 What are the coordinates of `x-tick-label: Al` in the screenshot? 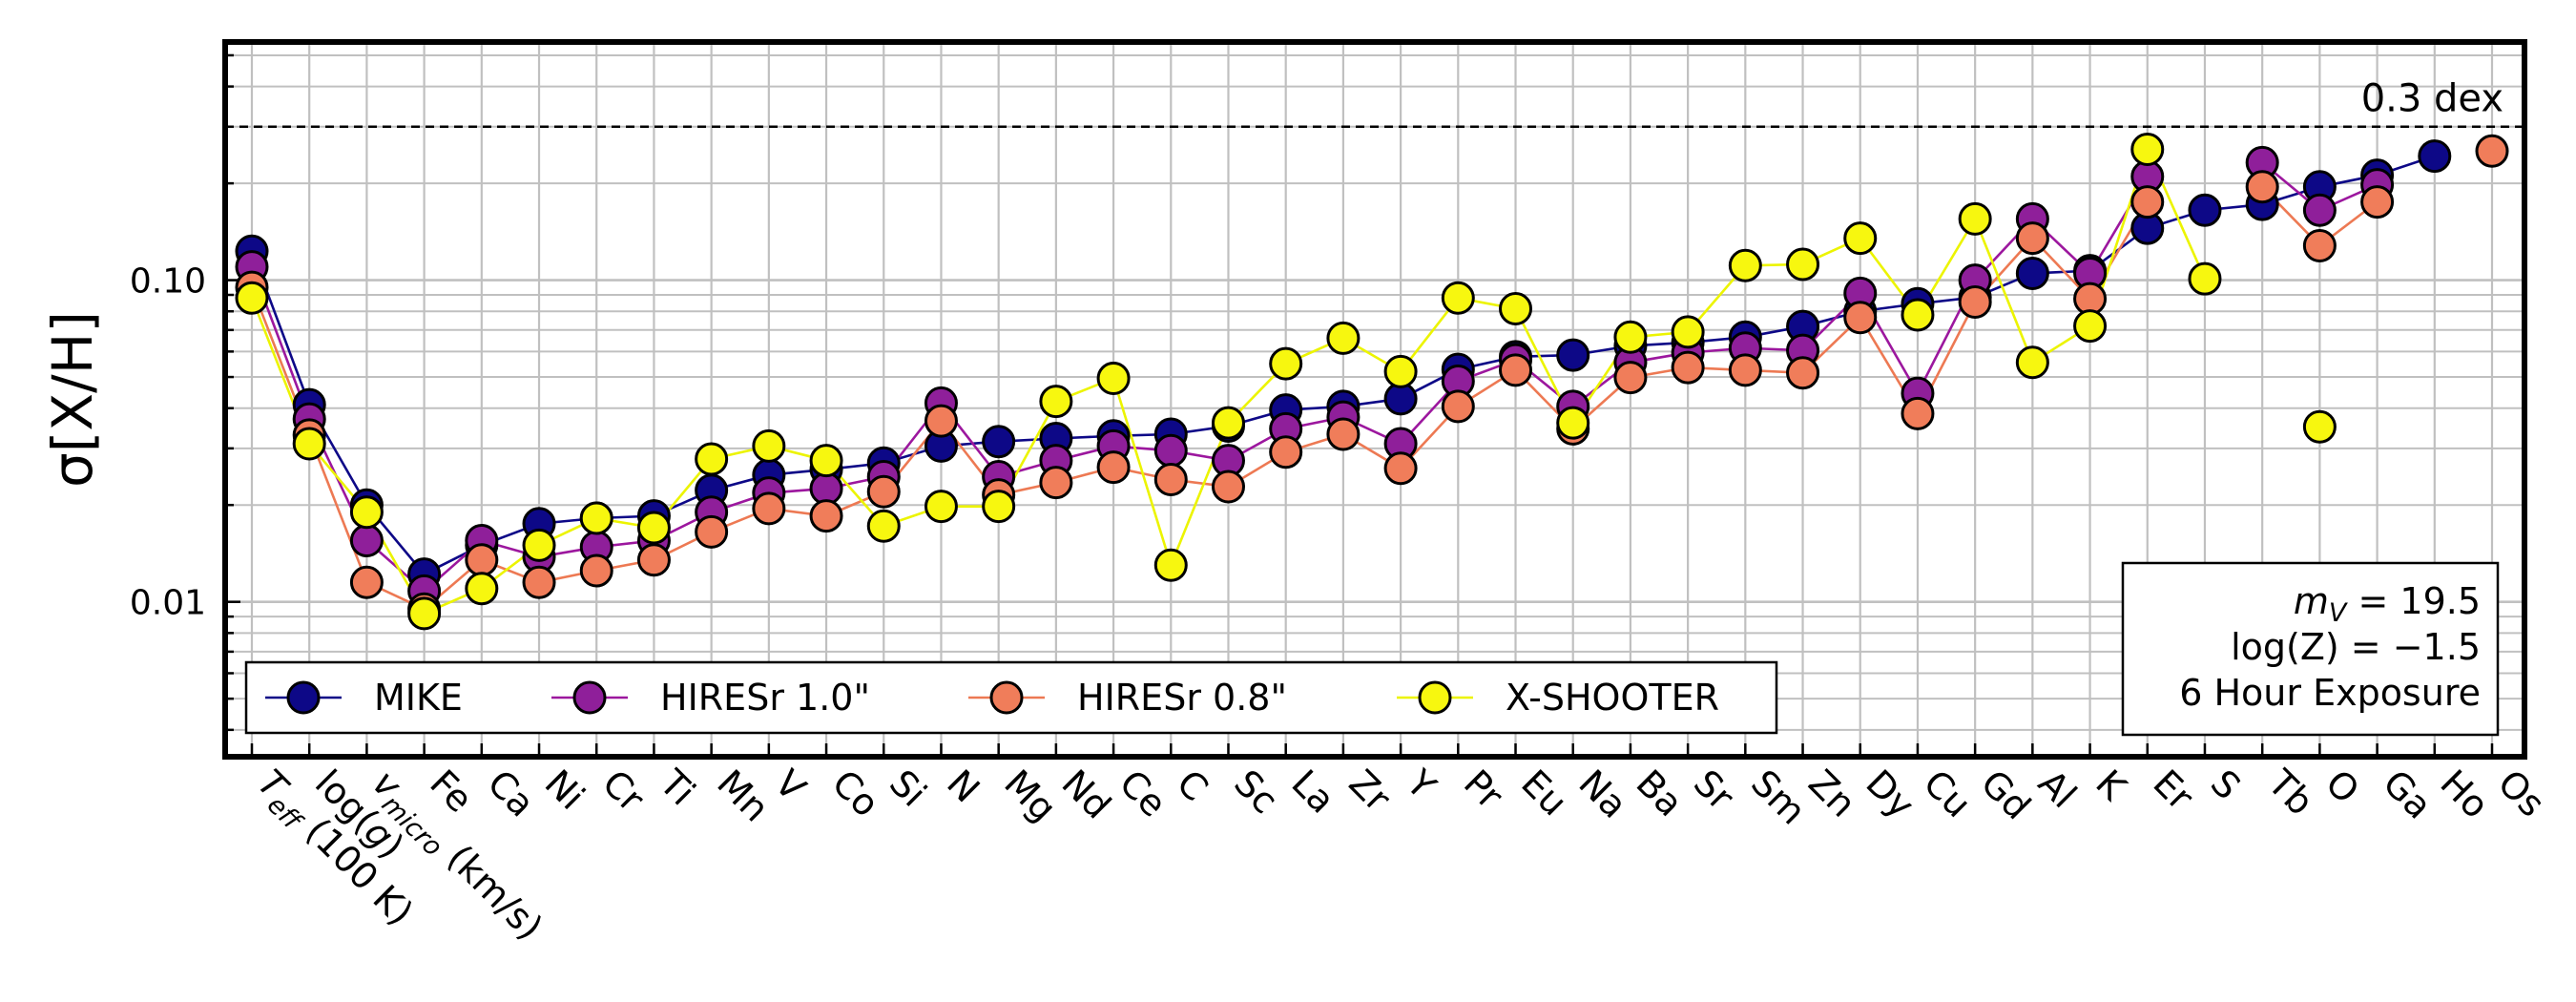 It's located at (2057, 789).